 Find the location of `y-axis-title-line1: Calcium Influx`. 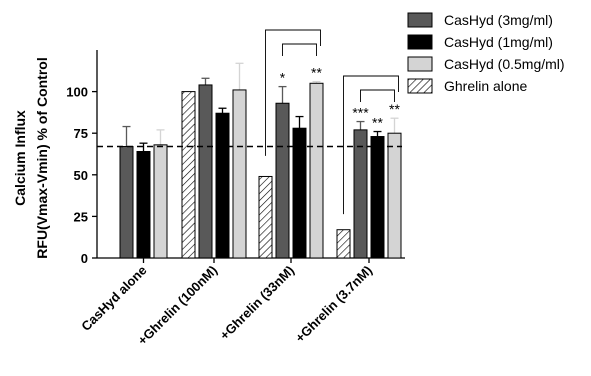

y-axis-title-line1: Calcium Influx is located at coordinates (20, 158).